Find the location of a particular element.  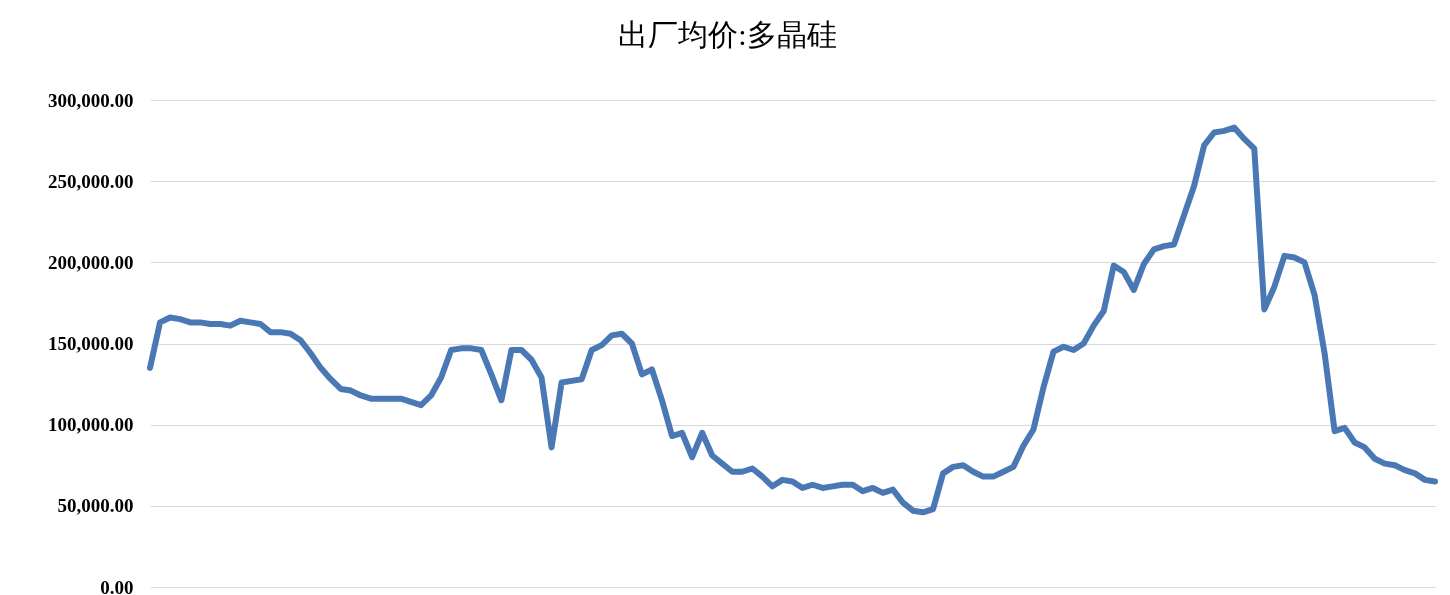

y-tick-label: 100,000.00 is located at coordinates (91, 425).